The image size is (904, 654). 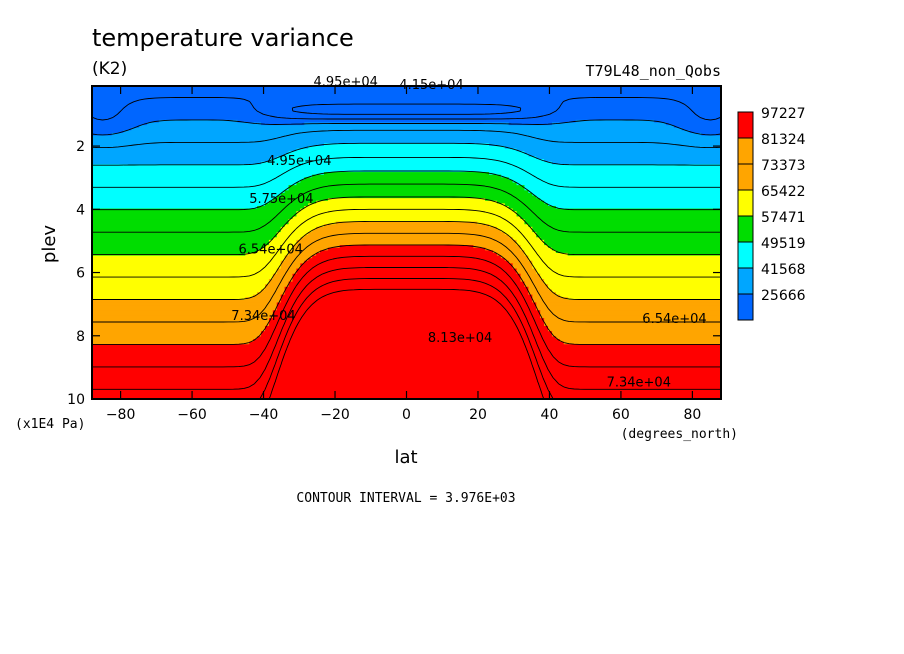 What do you see at coordinates (783, 166) in the screenshot?
I see `legend-level-label: 73373` at bounding box center [783, 166].